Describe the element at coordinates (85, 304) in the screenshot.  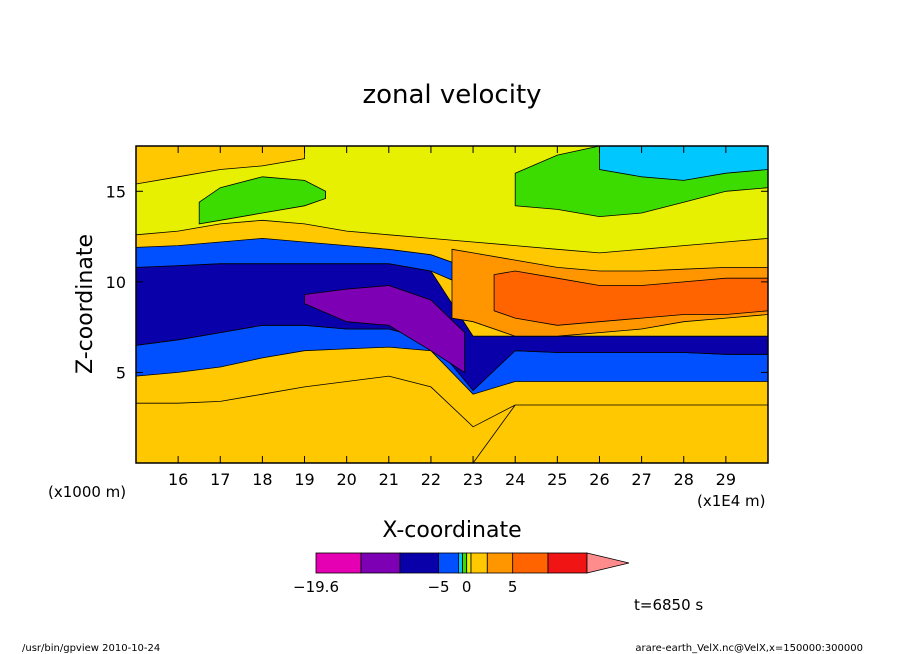
I see `y-axis-label: Z-coordinate` at that location.